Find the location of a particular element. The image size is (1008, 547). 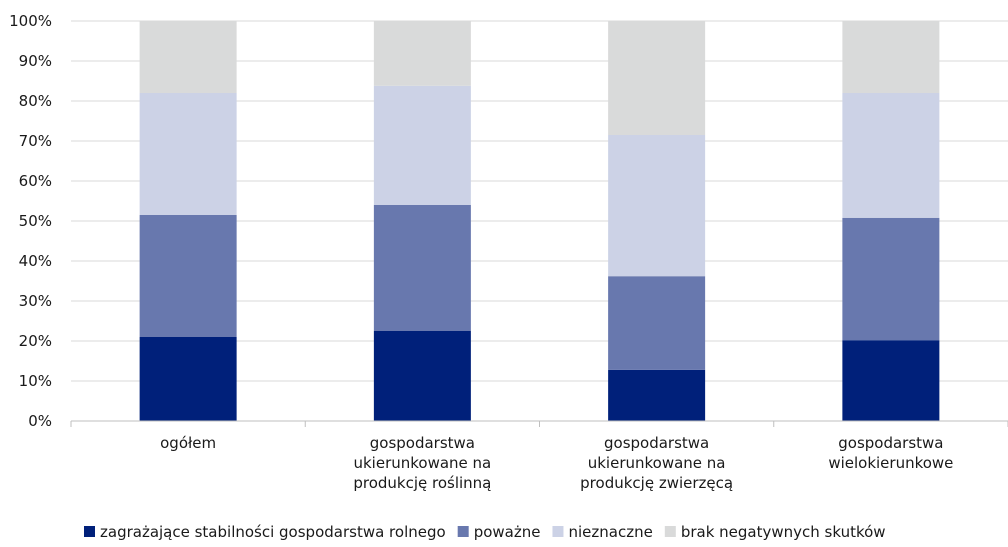

category-label: gospodarstwa wielokierunkowe is located at coordinates (890, 453).